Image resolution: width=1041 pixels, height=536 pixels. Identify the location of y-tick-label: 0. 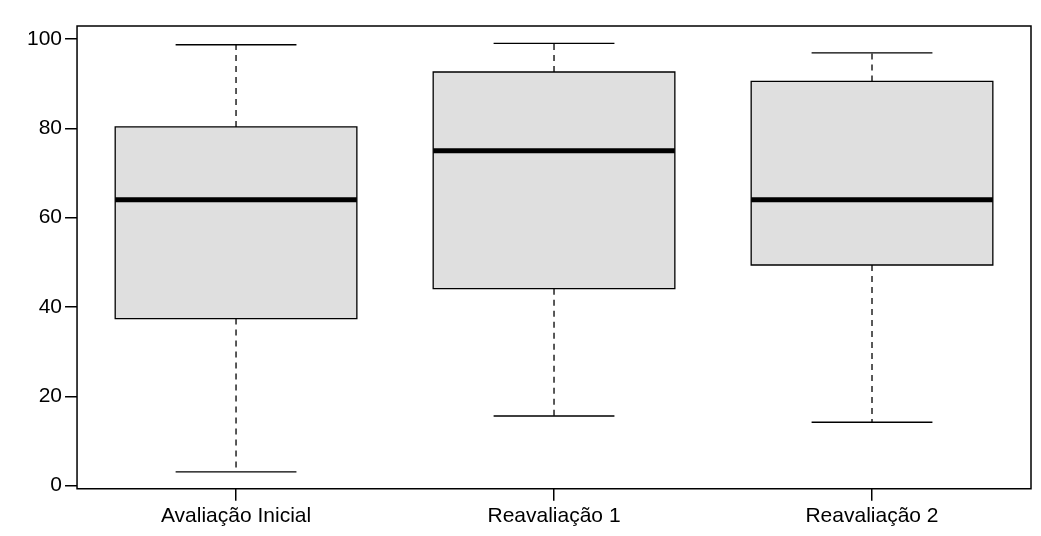
(56, 484).